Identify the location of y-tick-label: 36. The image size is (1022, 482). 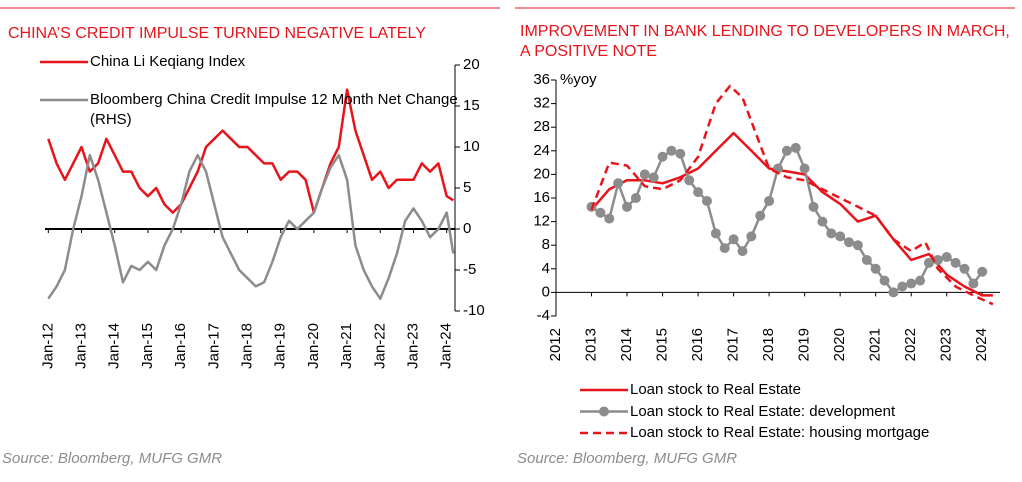
(541, 79).